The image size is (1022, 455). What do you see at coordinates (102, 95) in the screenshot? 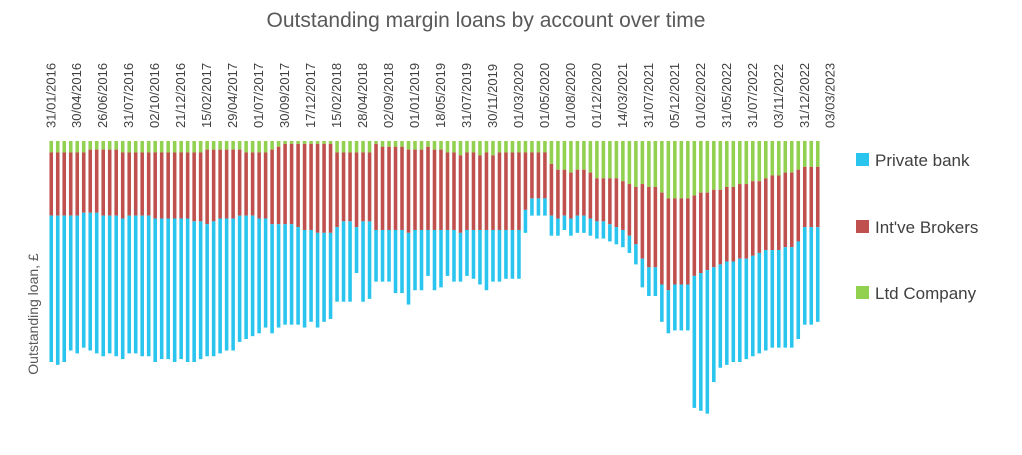
I see `x-tick-label: 26/06/2016` at bounding box center [102, 95].